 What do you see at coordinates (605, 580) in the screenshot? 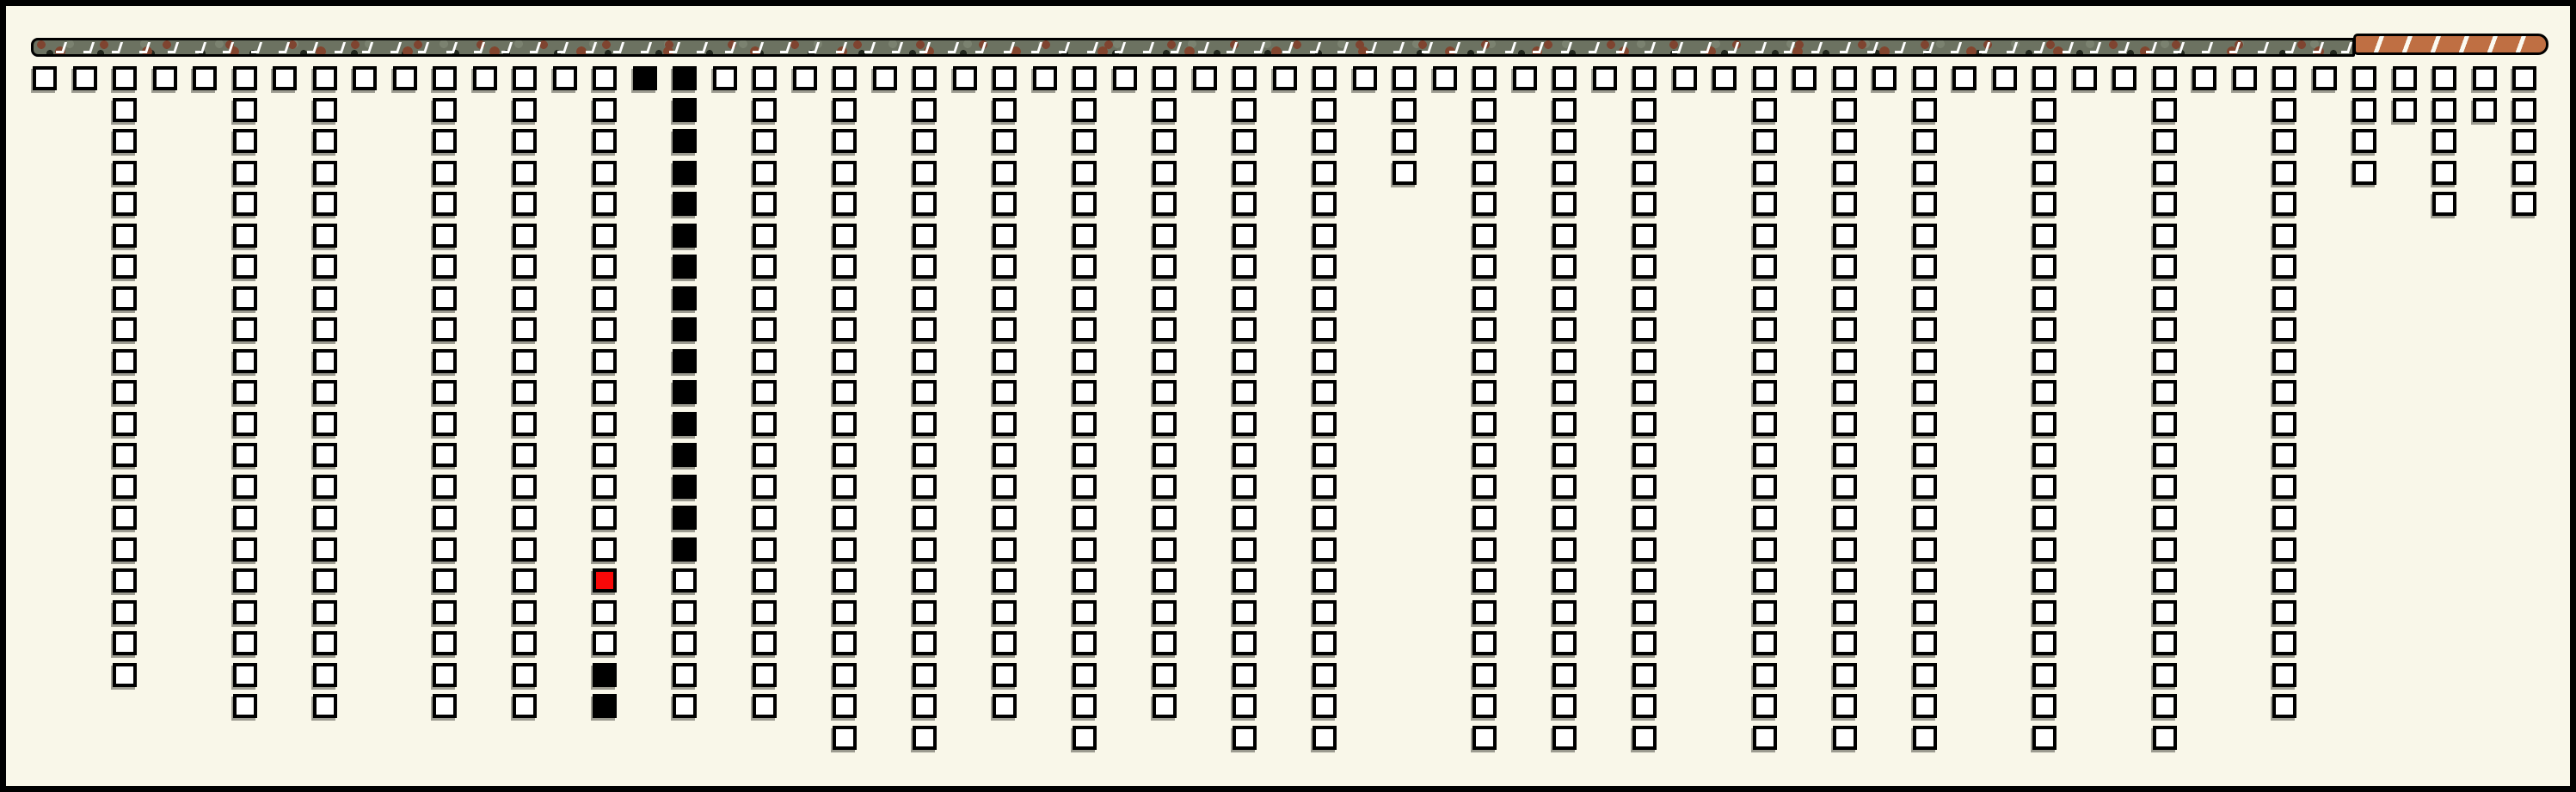
I see `grid-square-red` at bounding box center [605, 580].